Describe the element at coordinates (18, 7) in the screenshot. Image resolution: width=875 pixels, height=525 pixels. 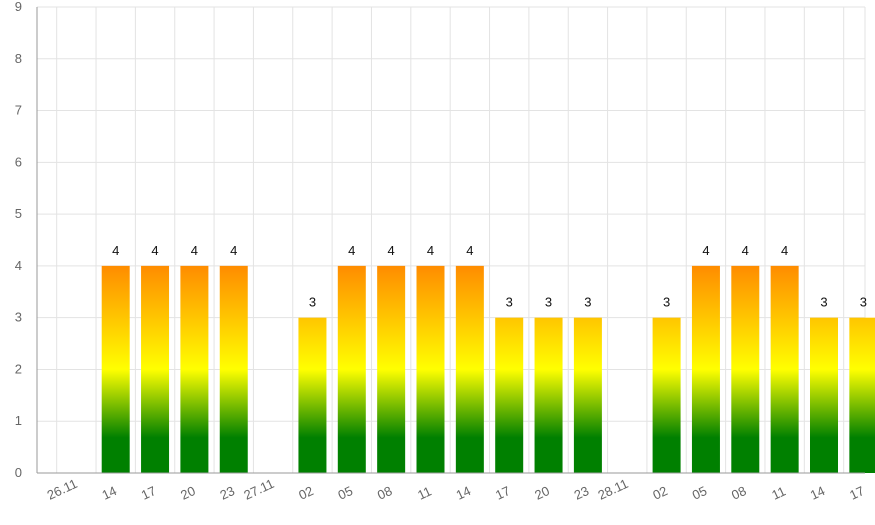
I see `y-tick-label: 9` at that location.